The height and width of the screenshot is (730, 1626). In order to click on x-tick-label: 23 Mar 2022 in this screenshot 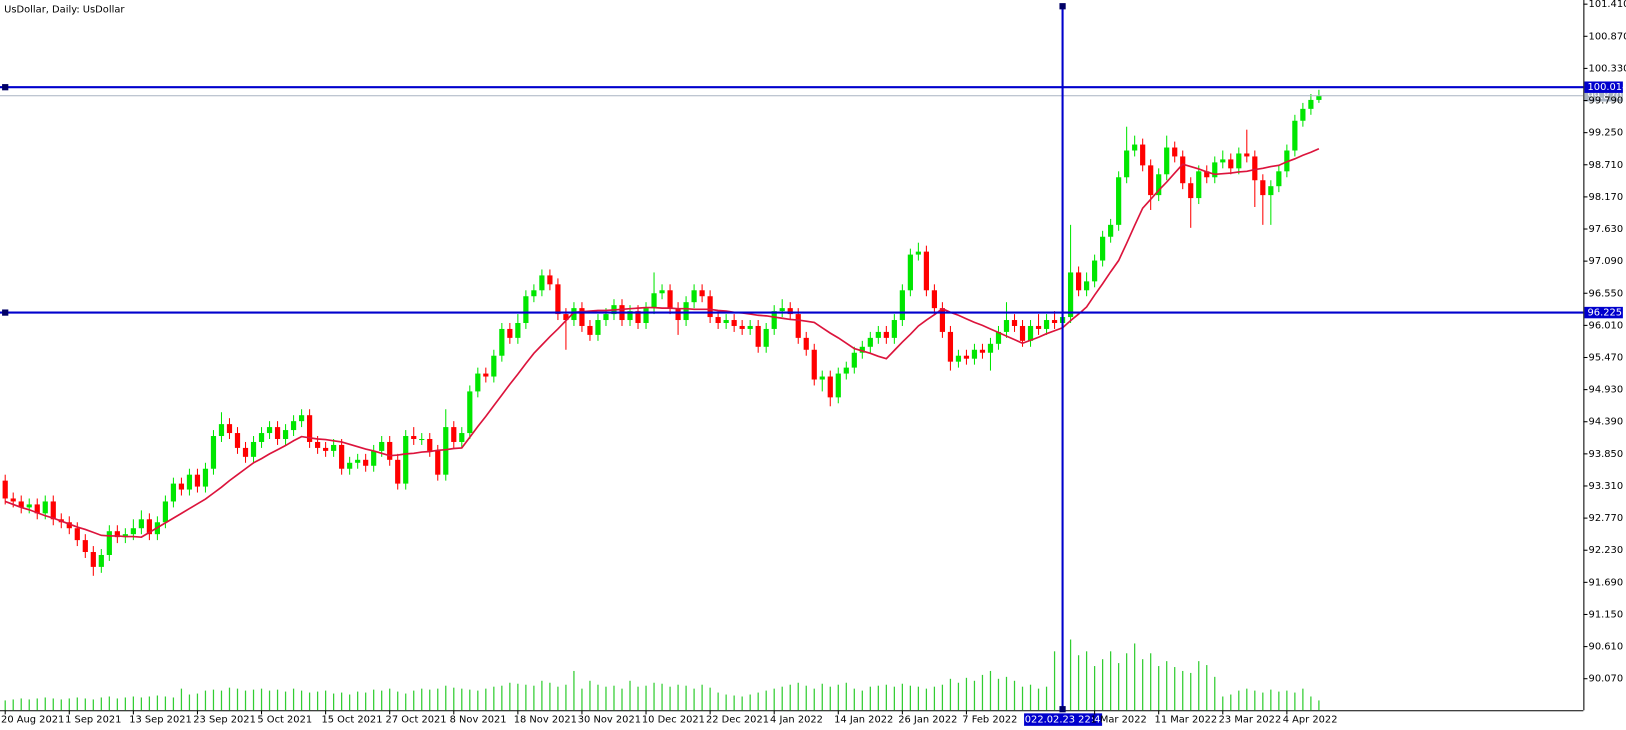, I will do `click(1250, 720)`.